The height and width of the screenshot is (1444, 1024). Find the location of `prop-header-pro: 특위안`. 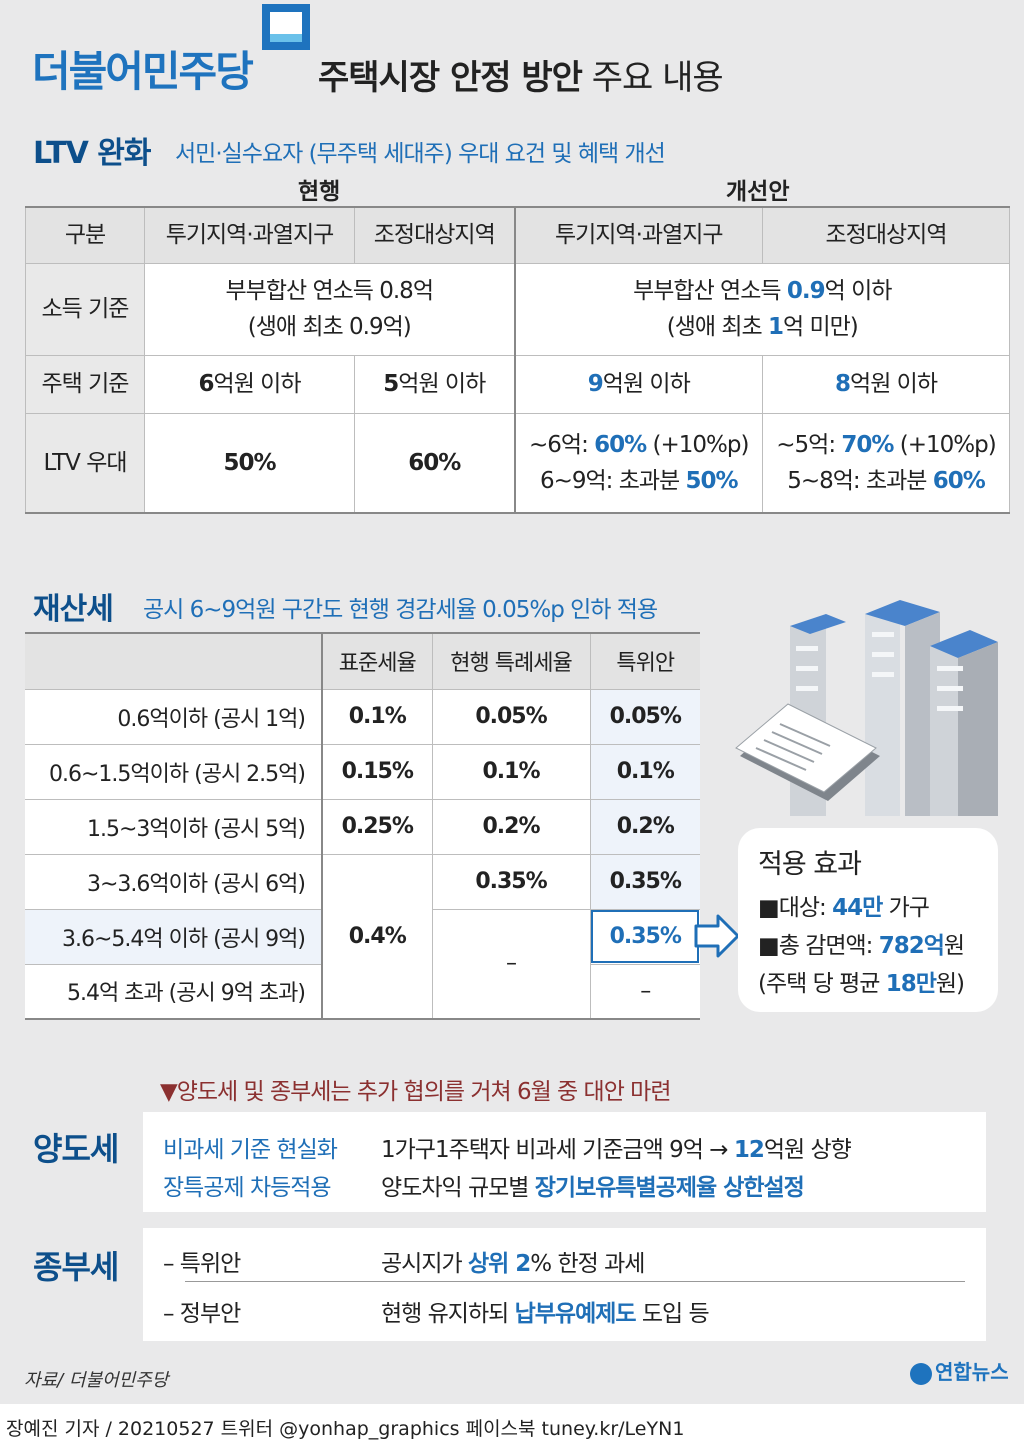

prop-header-pro: 특위안 is located at coordinates (645, 661).